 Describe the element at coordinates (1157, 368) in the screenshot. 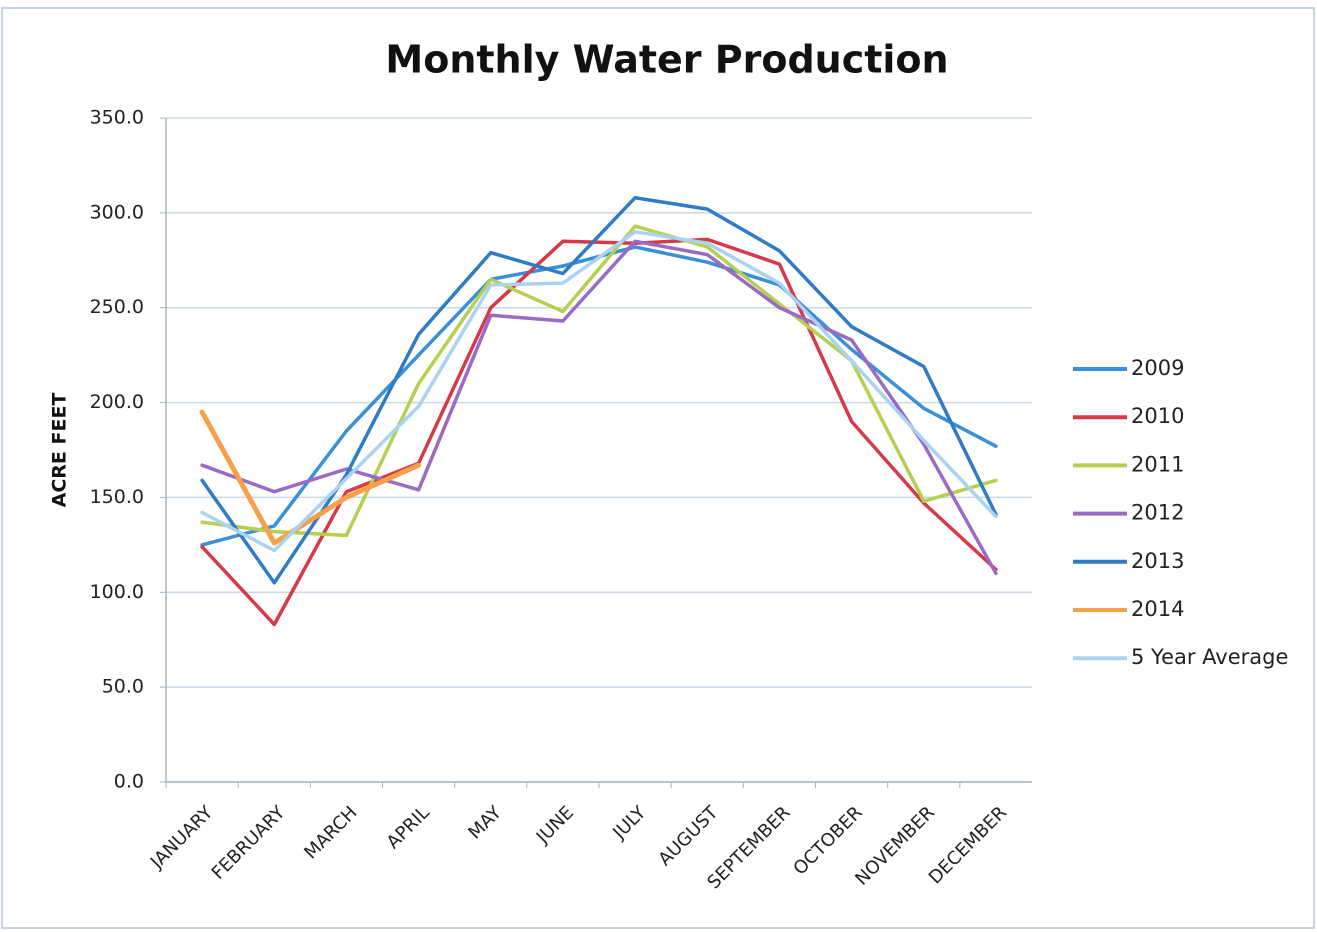

I see `legend-label: 2009` at that location.